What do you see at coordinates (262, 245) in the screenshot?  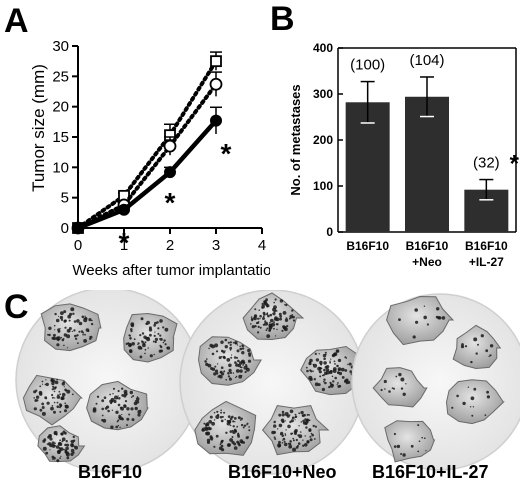 I see `x-tick-label: 4` at bounding box center [262, 245].